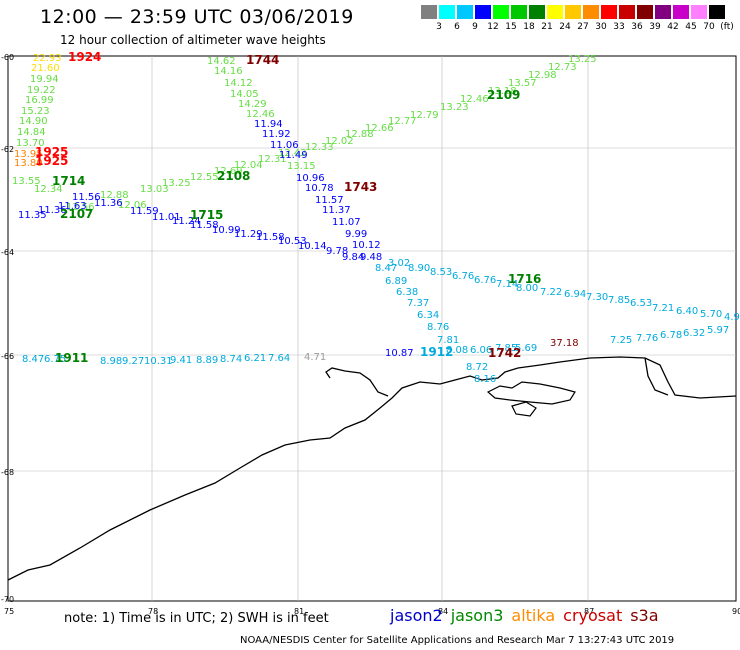  Describe the element at coordinates (524, 409) in the screenshot. I see `ice-rise` at that location.